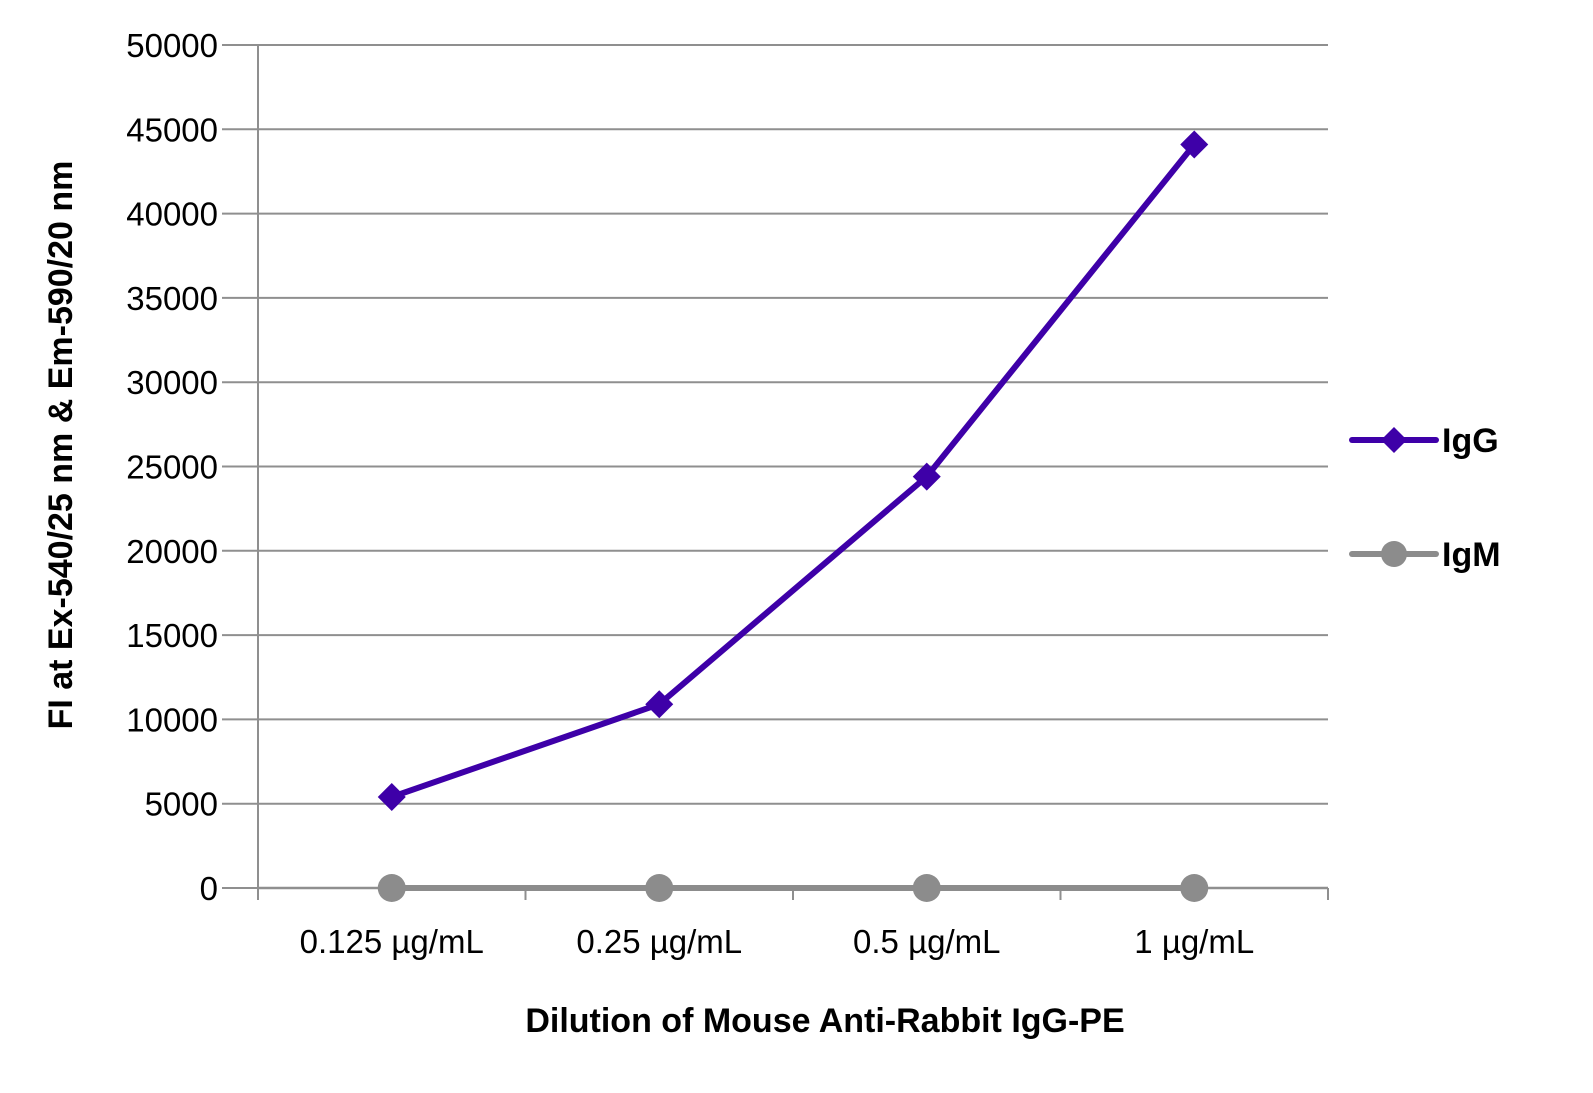 Image resolution: width=1593 pixels, height=1093 pixels. Describe the element at coordinates (1394, 554) in the screenshot. I see `legend-marker-circle` at that location.